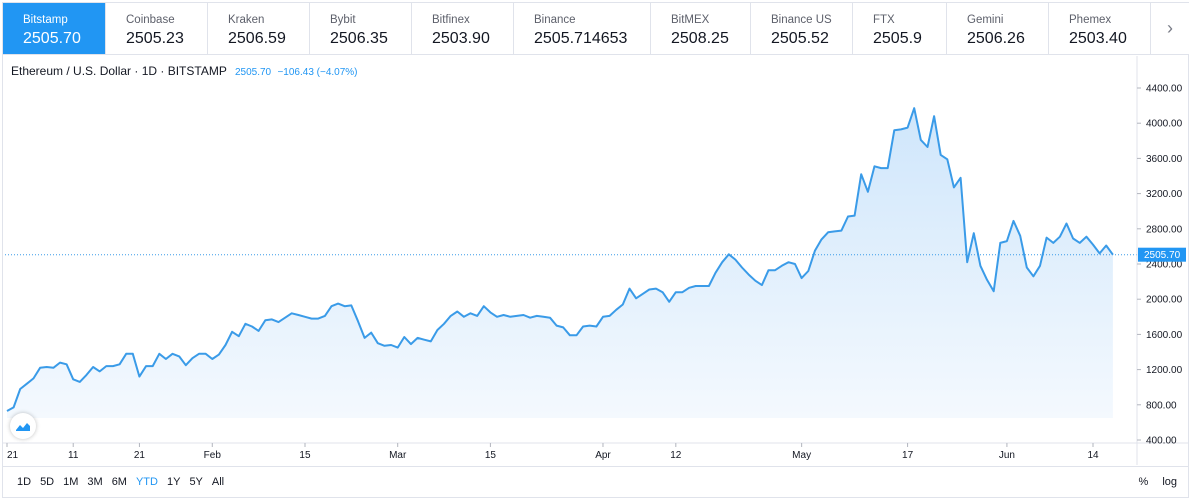 The width and height of the screenshot is (1192, 501). Describe the element at coordinates (218, 482) in the screenshot. I see `range-button-all: All` at that location.